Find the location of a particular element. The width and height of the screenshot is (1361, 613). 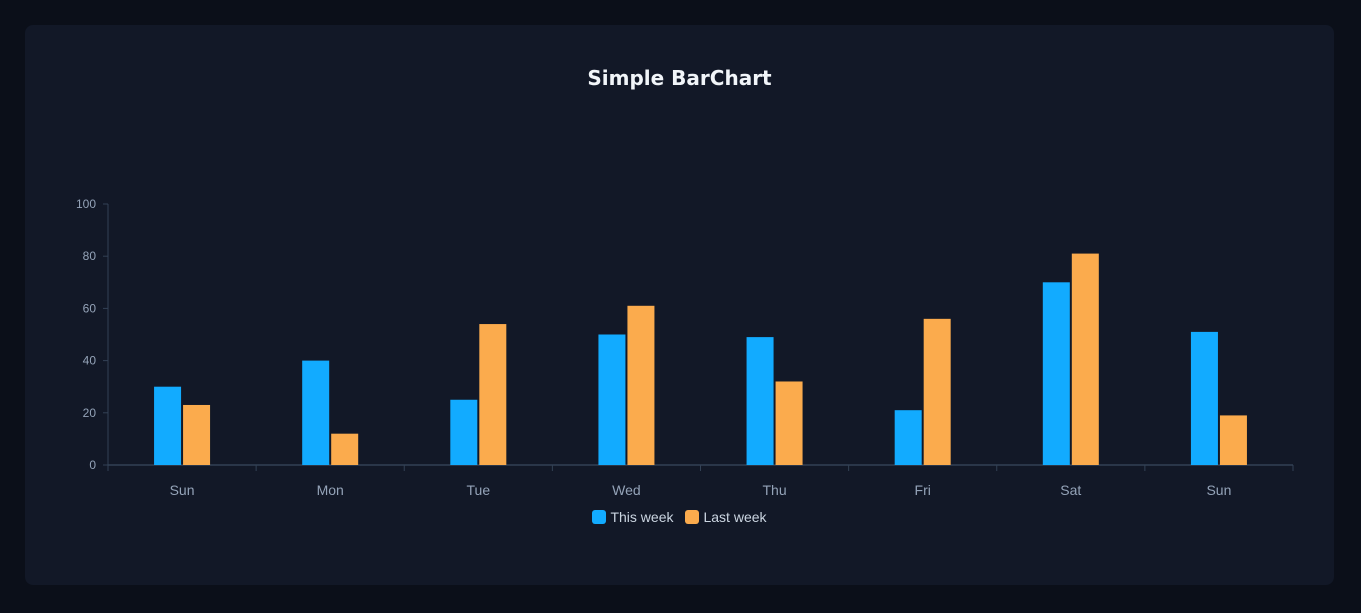

x-tick-label: Fri is located at coordinates (923, 490).